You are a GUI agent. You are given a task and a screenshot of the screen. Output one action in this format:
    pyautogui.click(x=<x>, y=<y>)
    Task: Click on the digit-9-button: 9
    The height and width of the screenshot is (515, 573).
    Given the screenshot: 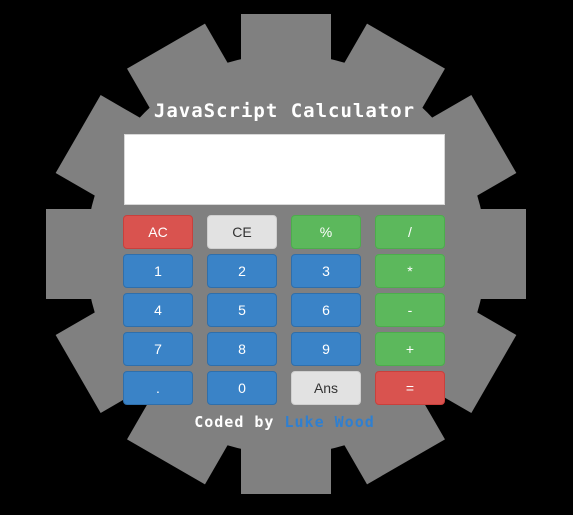 What is the action you would take?
    pyautogui.click(x=326, y=349)
    